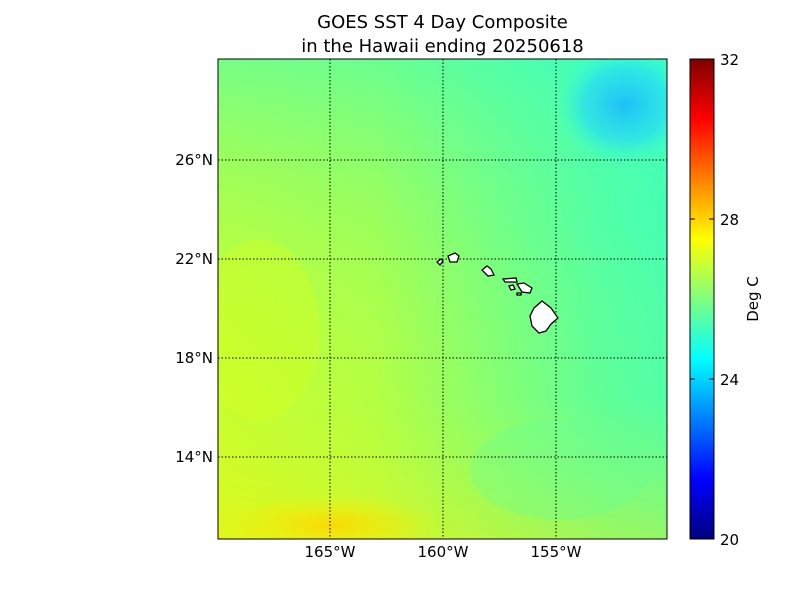  What do you see at coordinates (729, 220) in the screenshot?
I see `colorbar-tick-label: 28` at bounding box center [729, 220].